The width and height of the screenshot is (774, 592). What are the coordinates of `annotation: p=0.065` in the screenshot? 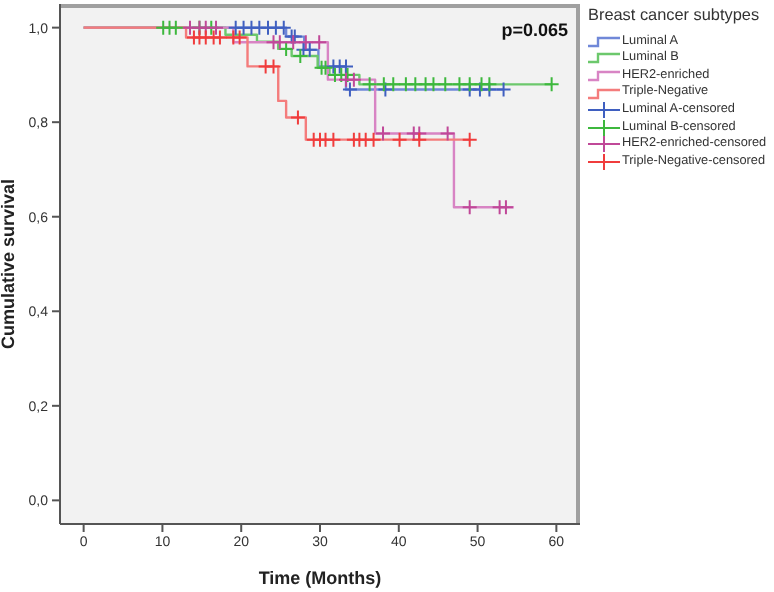 It's located at (534, 30).